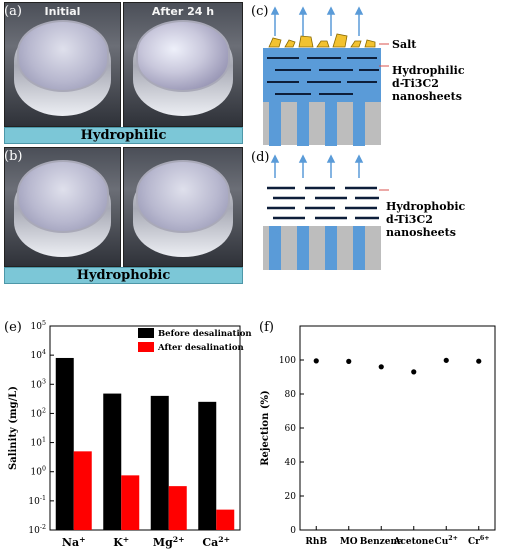  I want to click on x-tick-label: Cr6+, so click(479, 541).